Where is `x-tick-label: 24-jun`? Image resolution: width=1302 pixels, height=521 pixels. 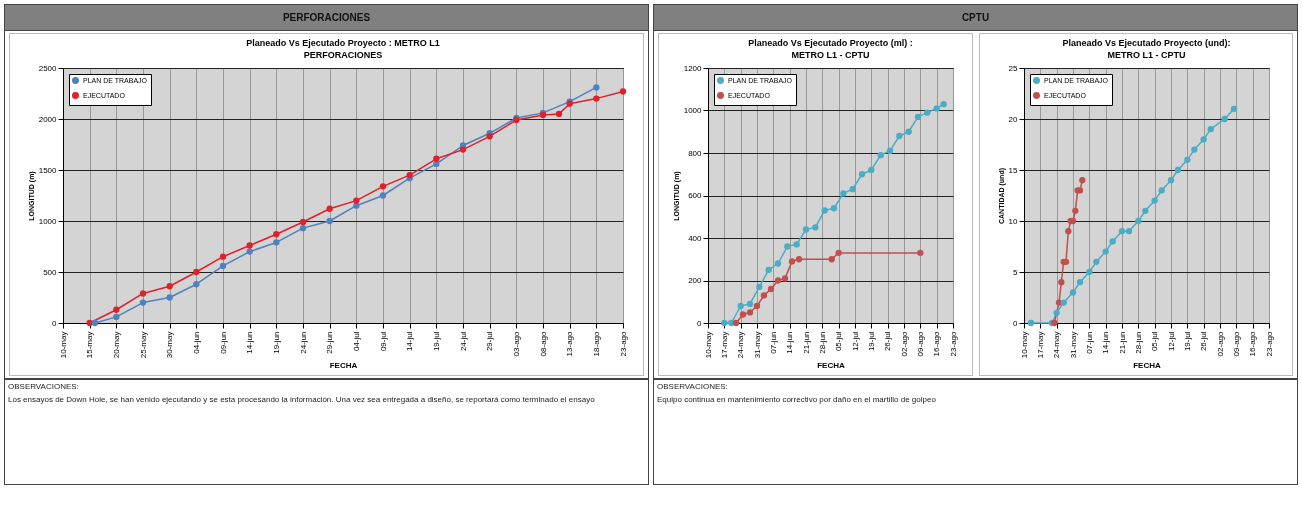 x-tick-label: 24-jun is located at coordinates (302, 342).